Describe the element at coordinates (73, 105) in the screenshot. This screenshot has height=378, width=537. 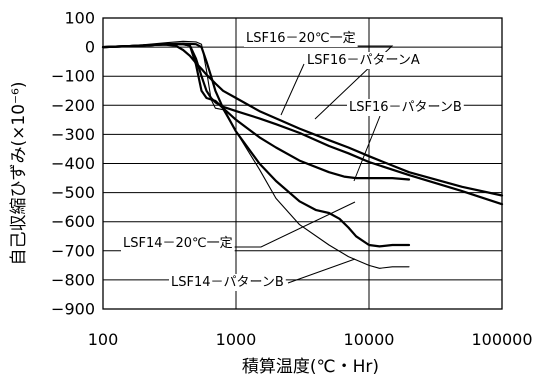
I see `y-tick-label: −200` at that location.